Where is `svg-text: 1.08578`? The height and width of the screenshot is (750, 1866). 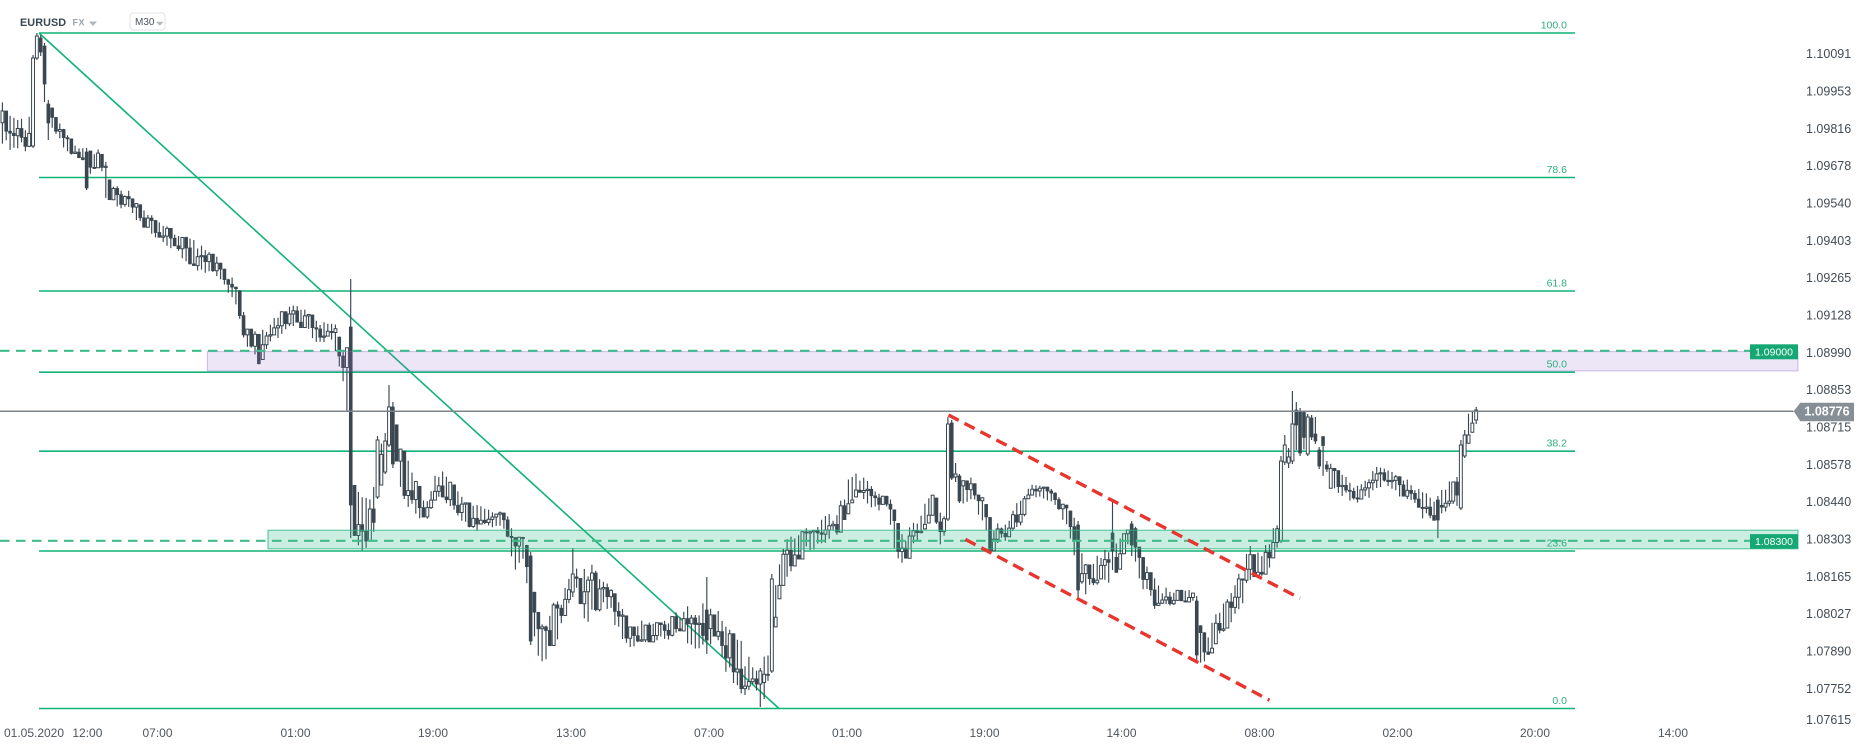
svg-text: 1.08578 is located at coordinates (1828, 465).